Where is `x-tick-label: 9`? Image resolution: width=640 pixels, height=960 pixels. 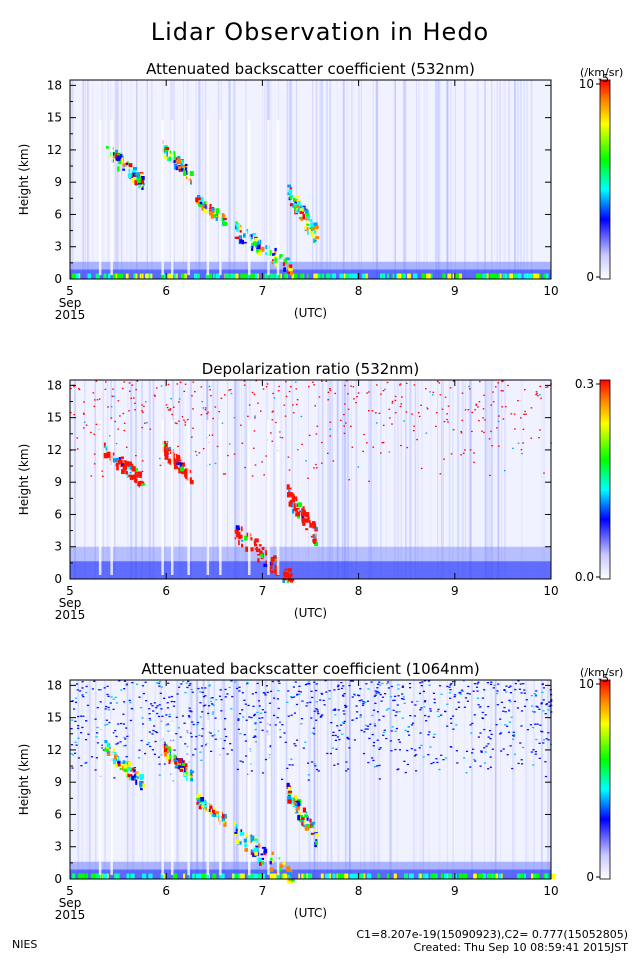
x-tick-label: 9 is located at coordinates (455, 591).